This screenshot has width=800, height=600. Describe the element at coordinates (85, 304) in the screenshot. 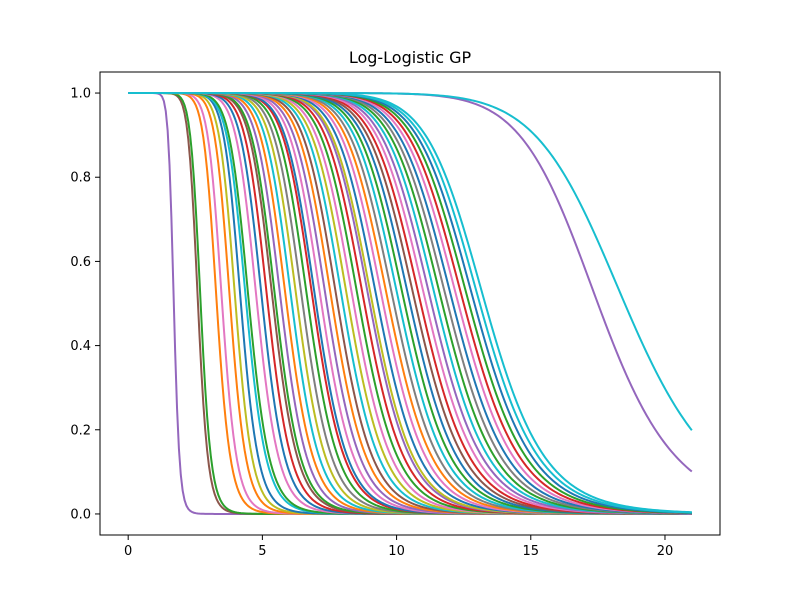

I see `y-axis: 0.0 0.2 0.4 0.6 0.8 1.0` at that location.